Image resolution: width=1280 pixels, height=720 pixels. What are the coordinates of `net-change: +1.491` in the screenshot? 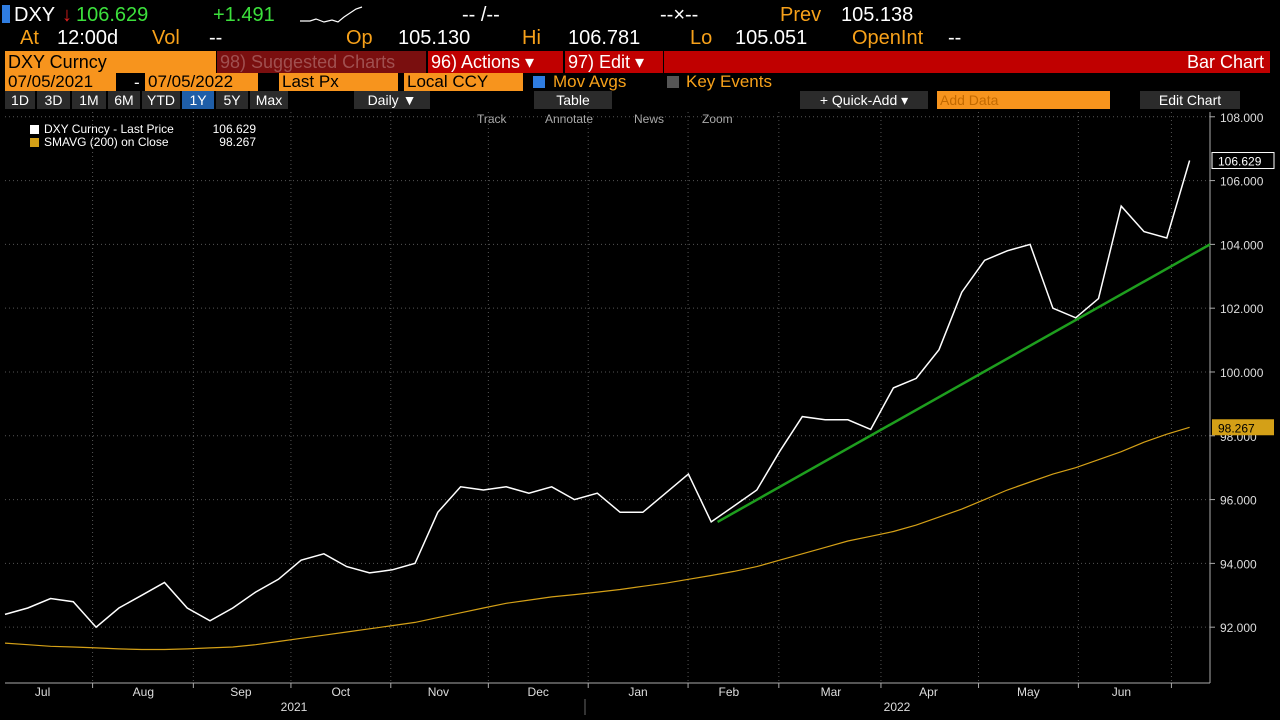 It's located at (244, 15).